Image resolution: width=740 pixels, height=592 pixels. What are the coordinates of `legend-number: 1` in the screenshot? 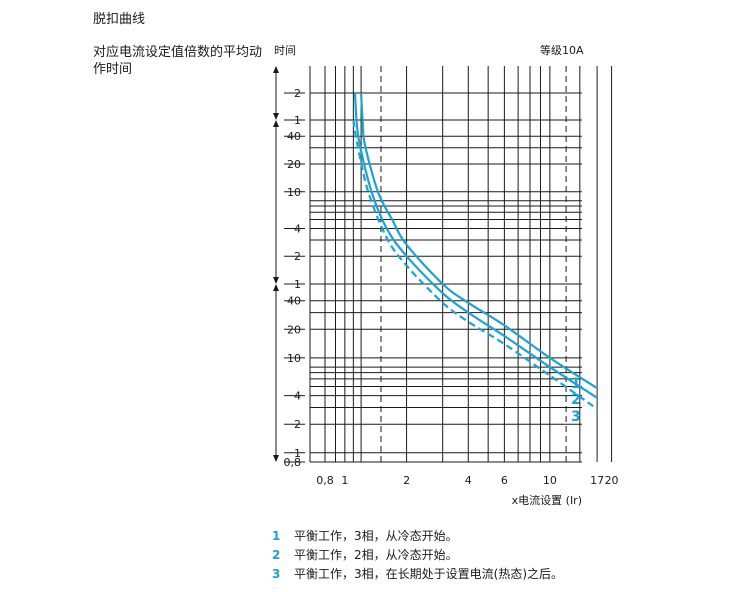 It's located at (276, 536).